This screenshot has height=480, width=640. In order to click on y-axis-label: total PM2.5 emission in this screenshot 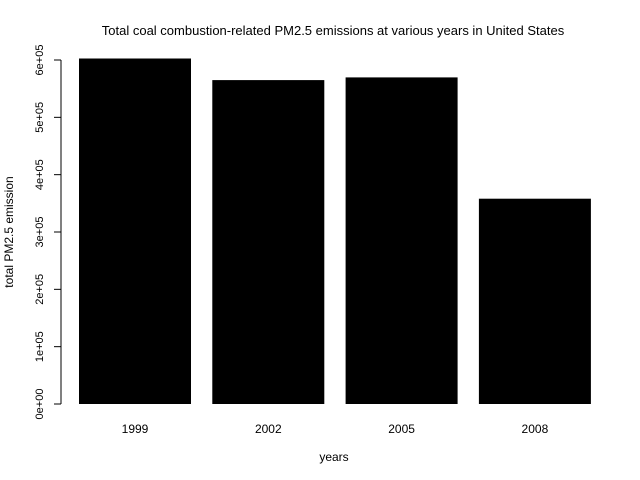, I will do `click(9, 231)`.